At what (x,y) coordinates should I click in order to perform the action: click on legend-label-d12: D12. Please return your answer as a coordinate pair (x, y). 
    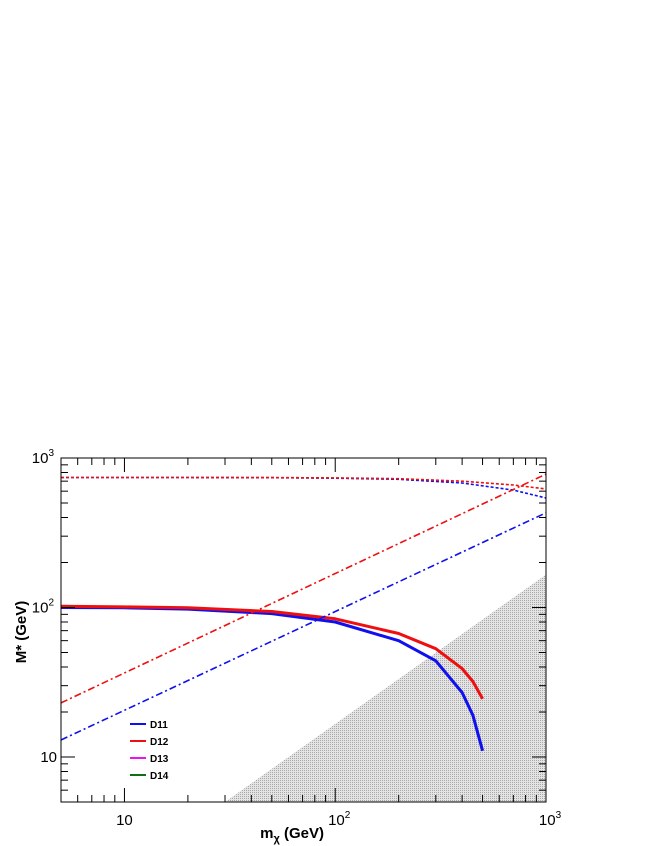
    Looking at the image, I should click on (159, 742).